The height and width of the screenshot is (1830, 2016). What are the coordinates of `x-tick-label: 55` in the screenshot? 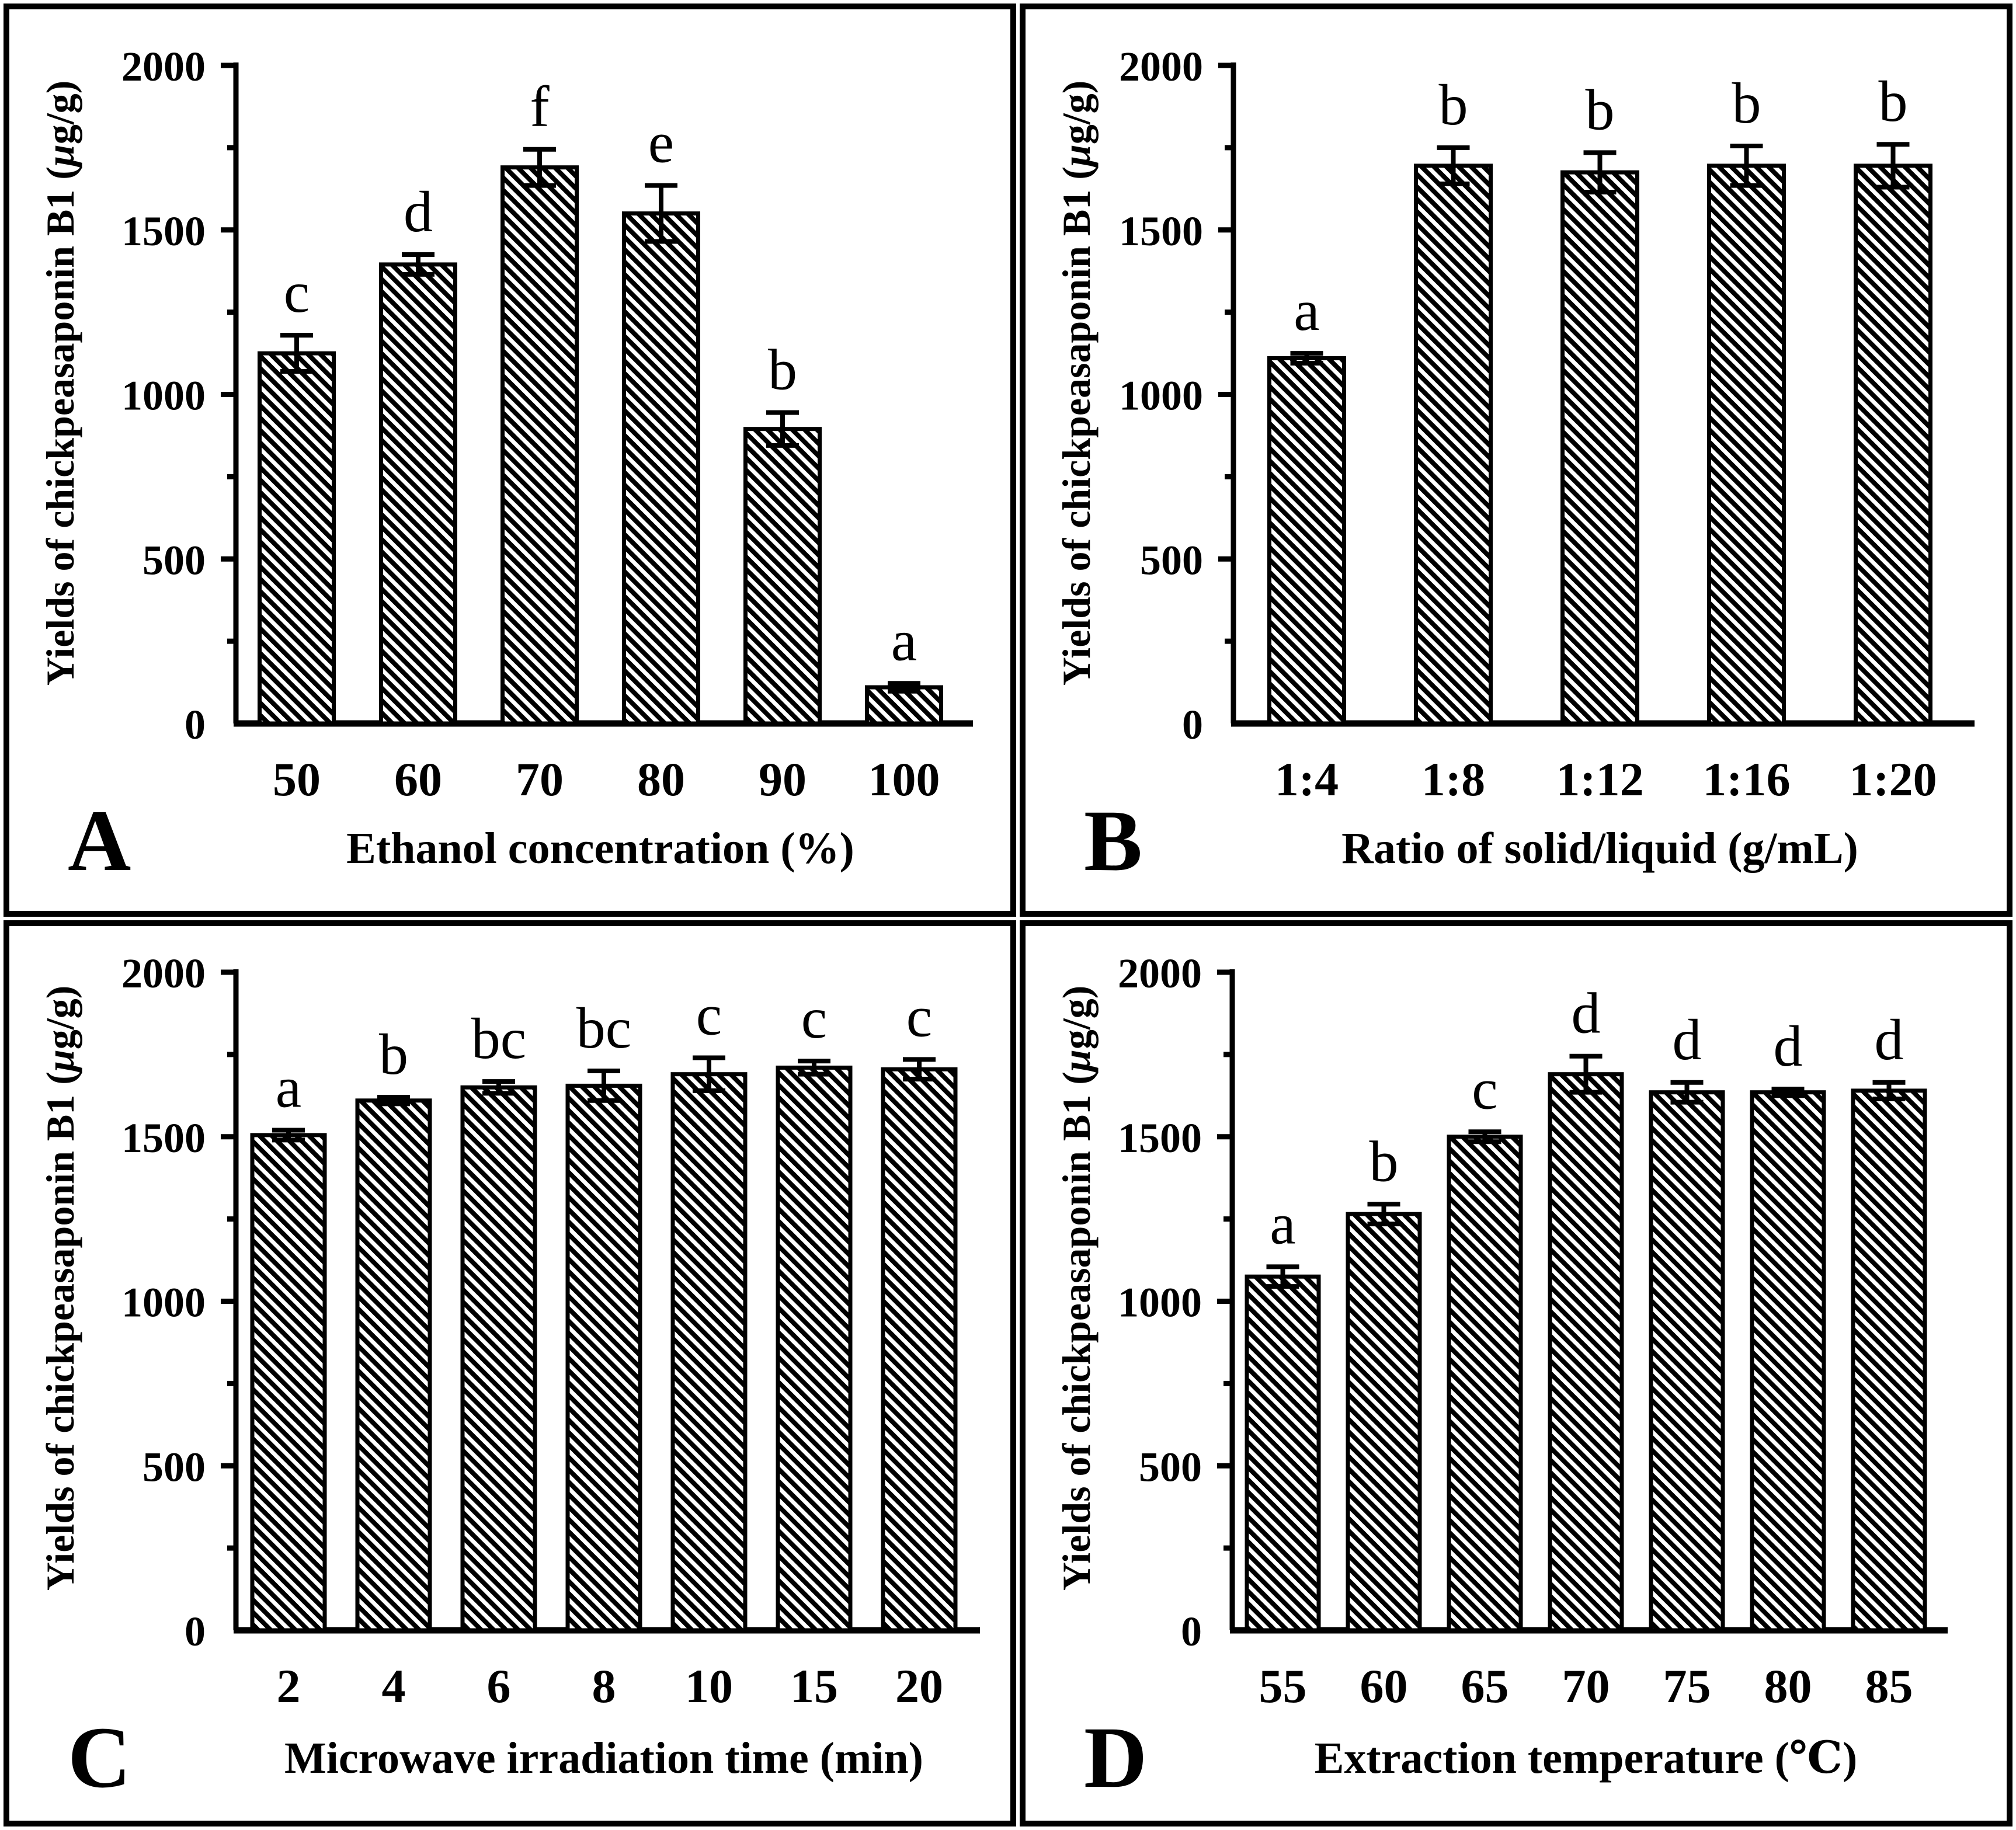 It's located at (1283, 1686).